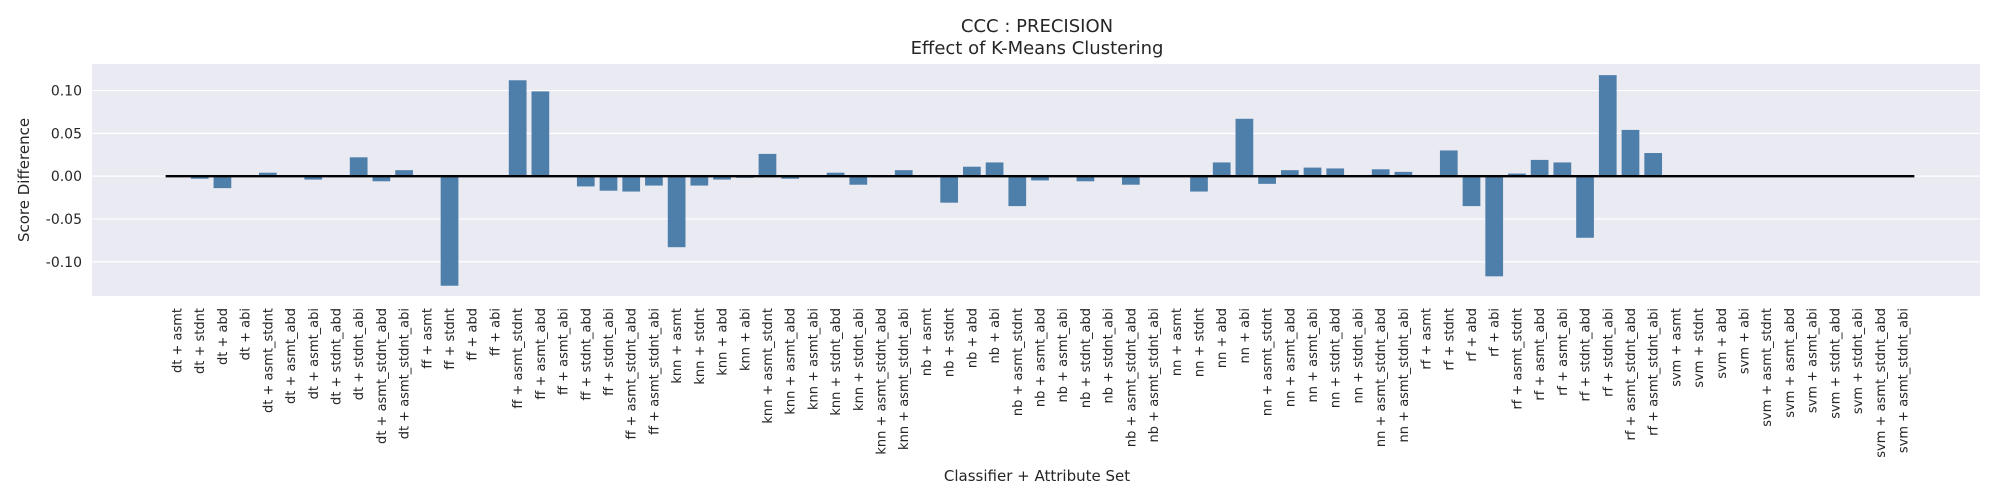  I want to click on x-tick-label: svm + asmt, so click(1676, 347).